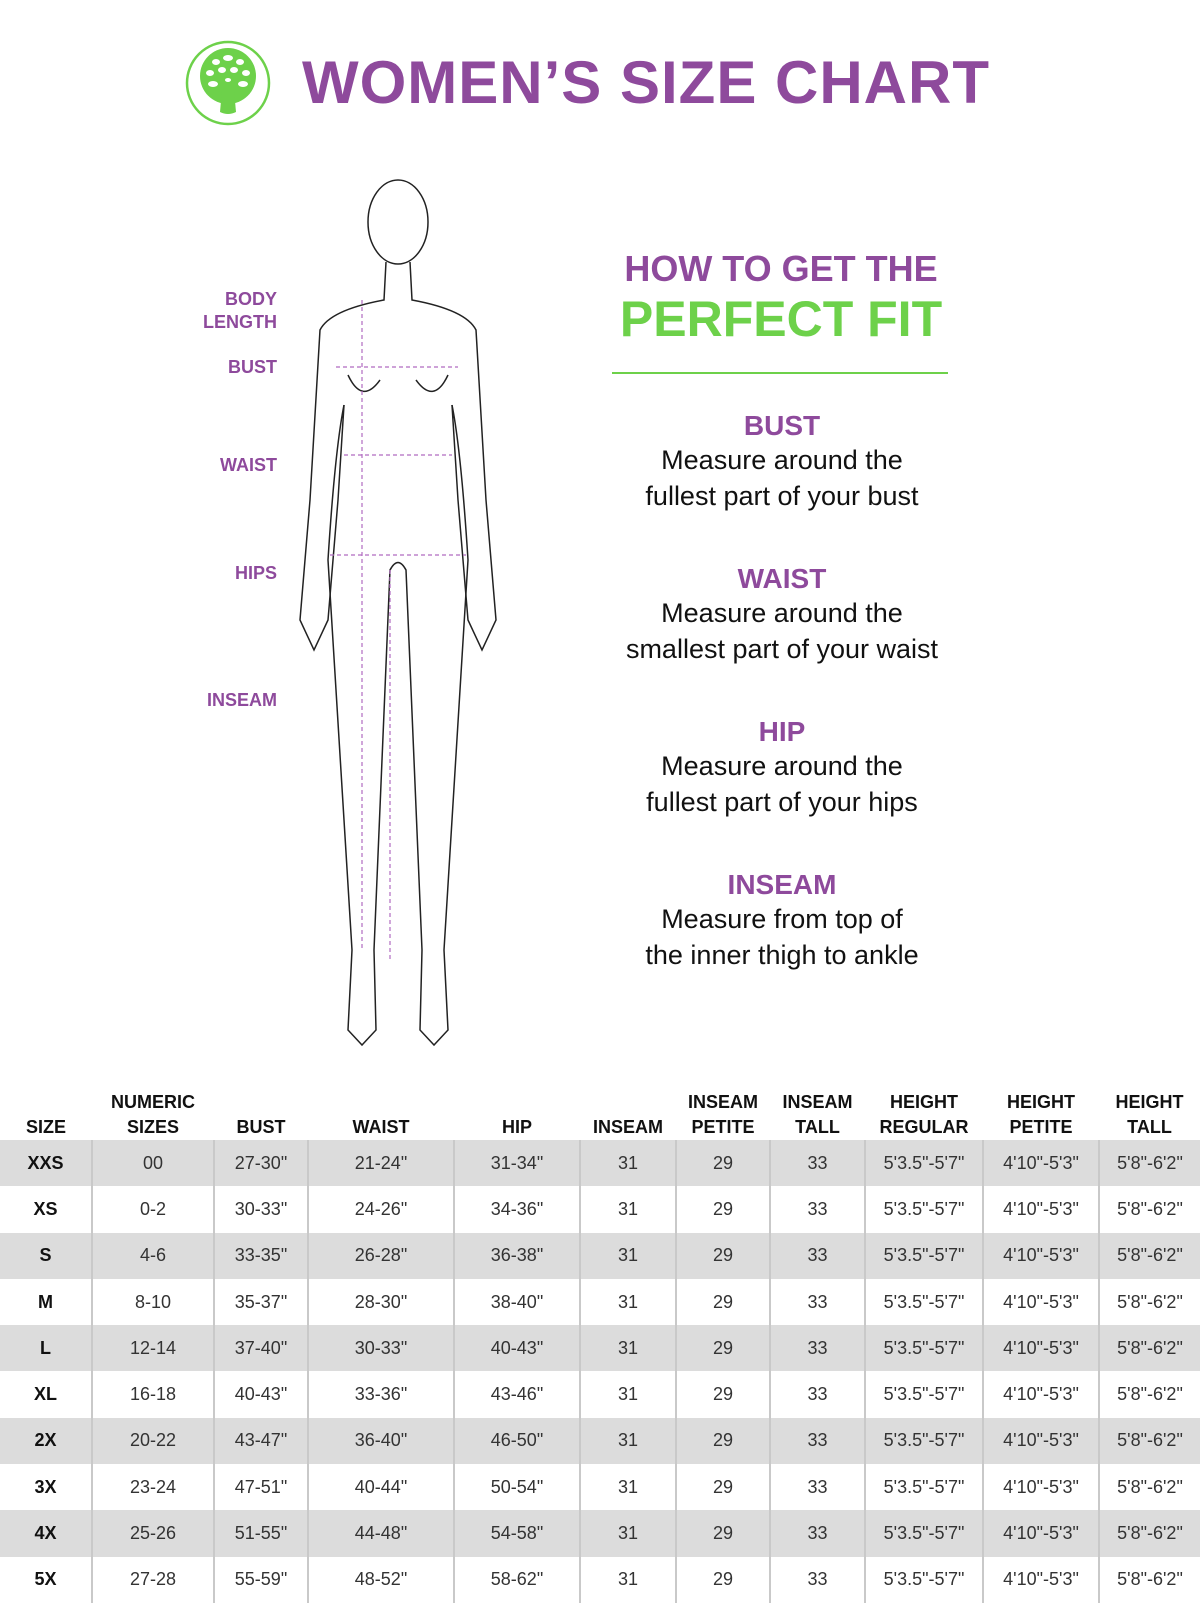 This screenshot has height=1603, width=1200. Describe the element at coordinates (46, 1533) in the screenshot. I see `table-cell: 4X` at that location.